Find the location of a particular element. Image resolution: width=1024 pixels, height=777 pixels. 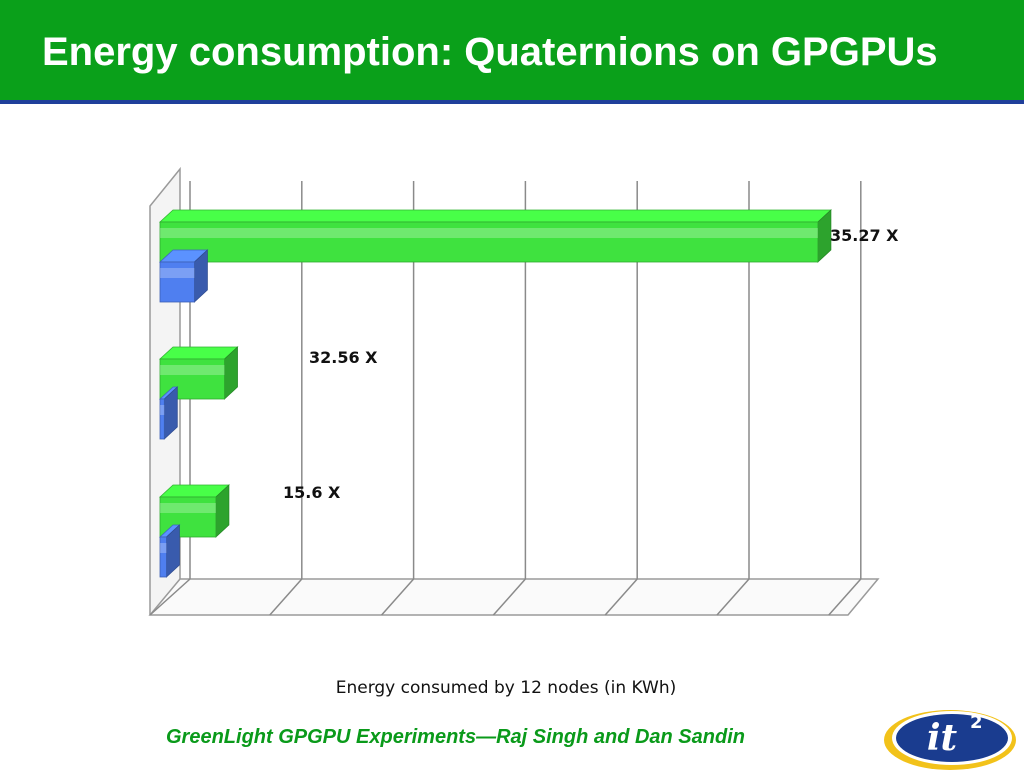

bar-highlight-s0-c2 is located at coordinates (489, 233).